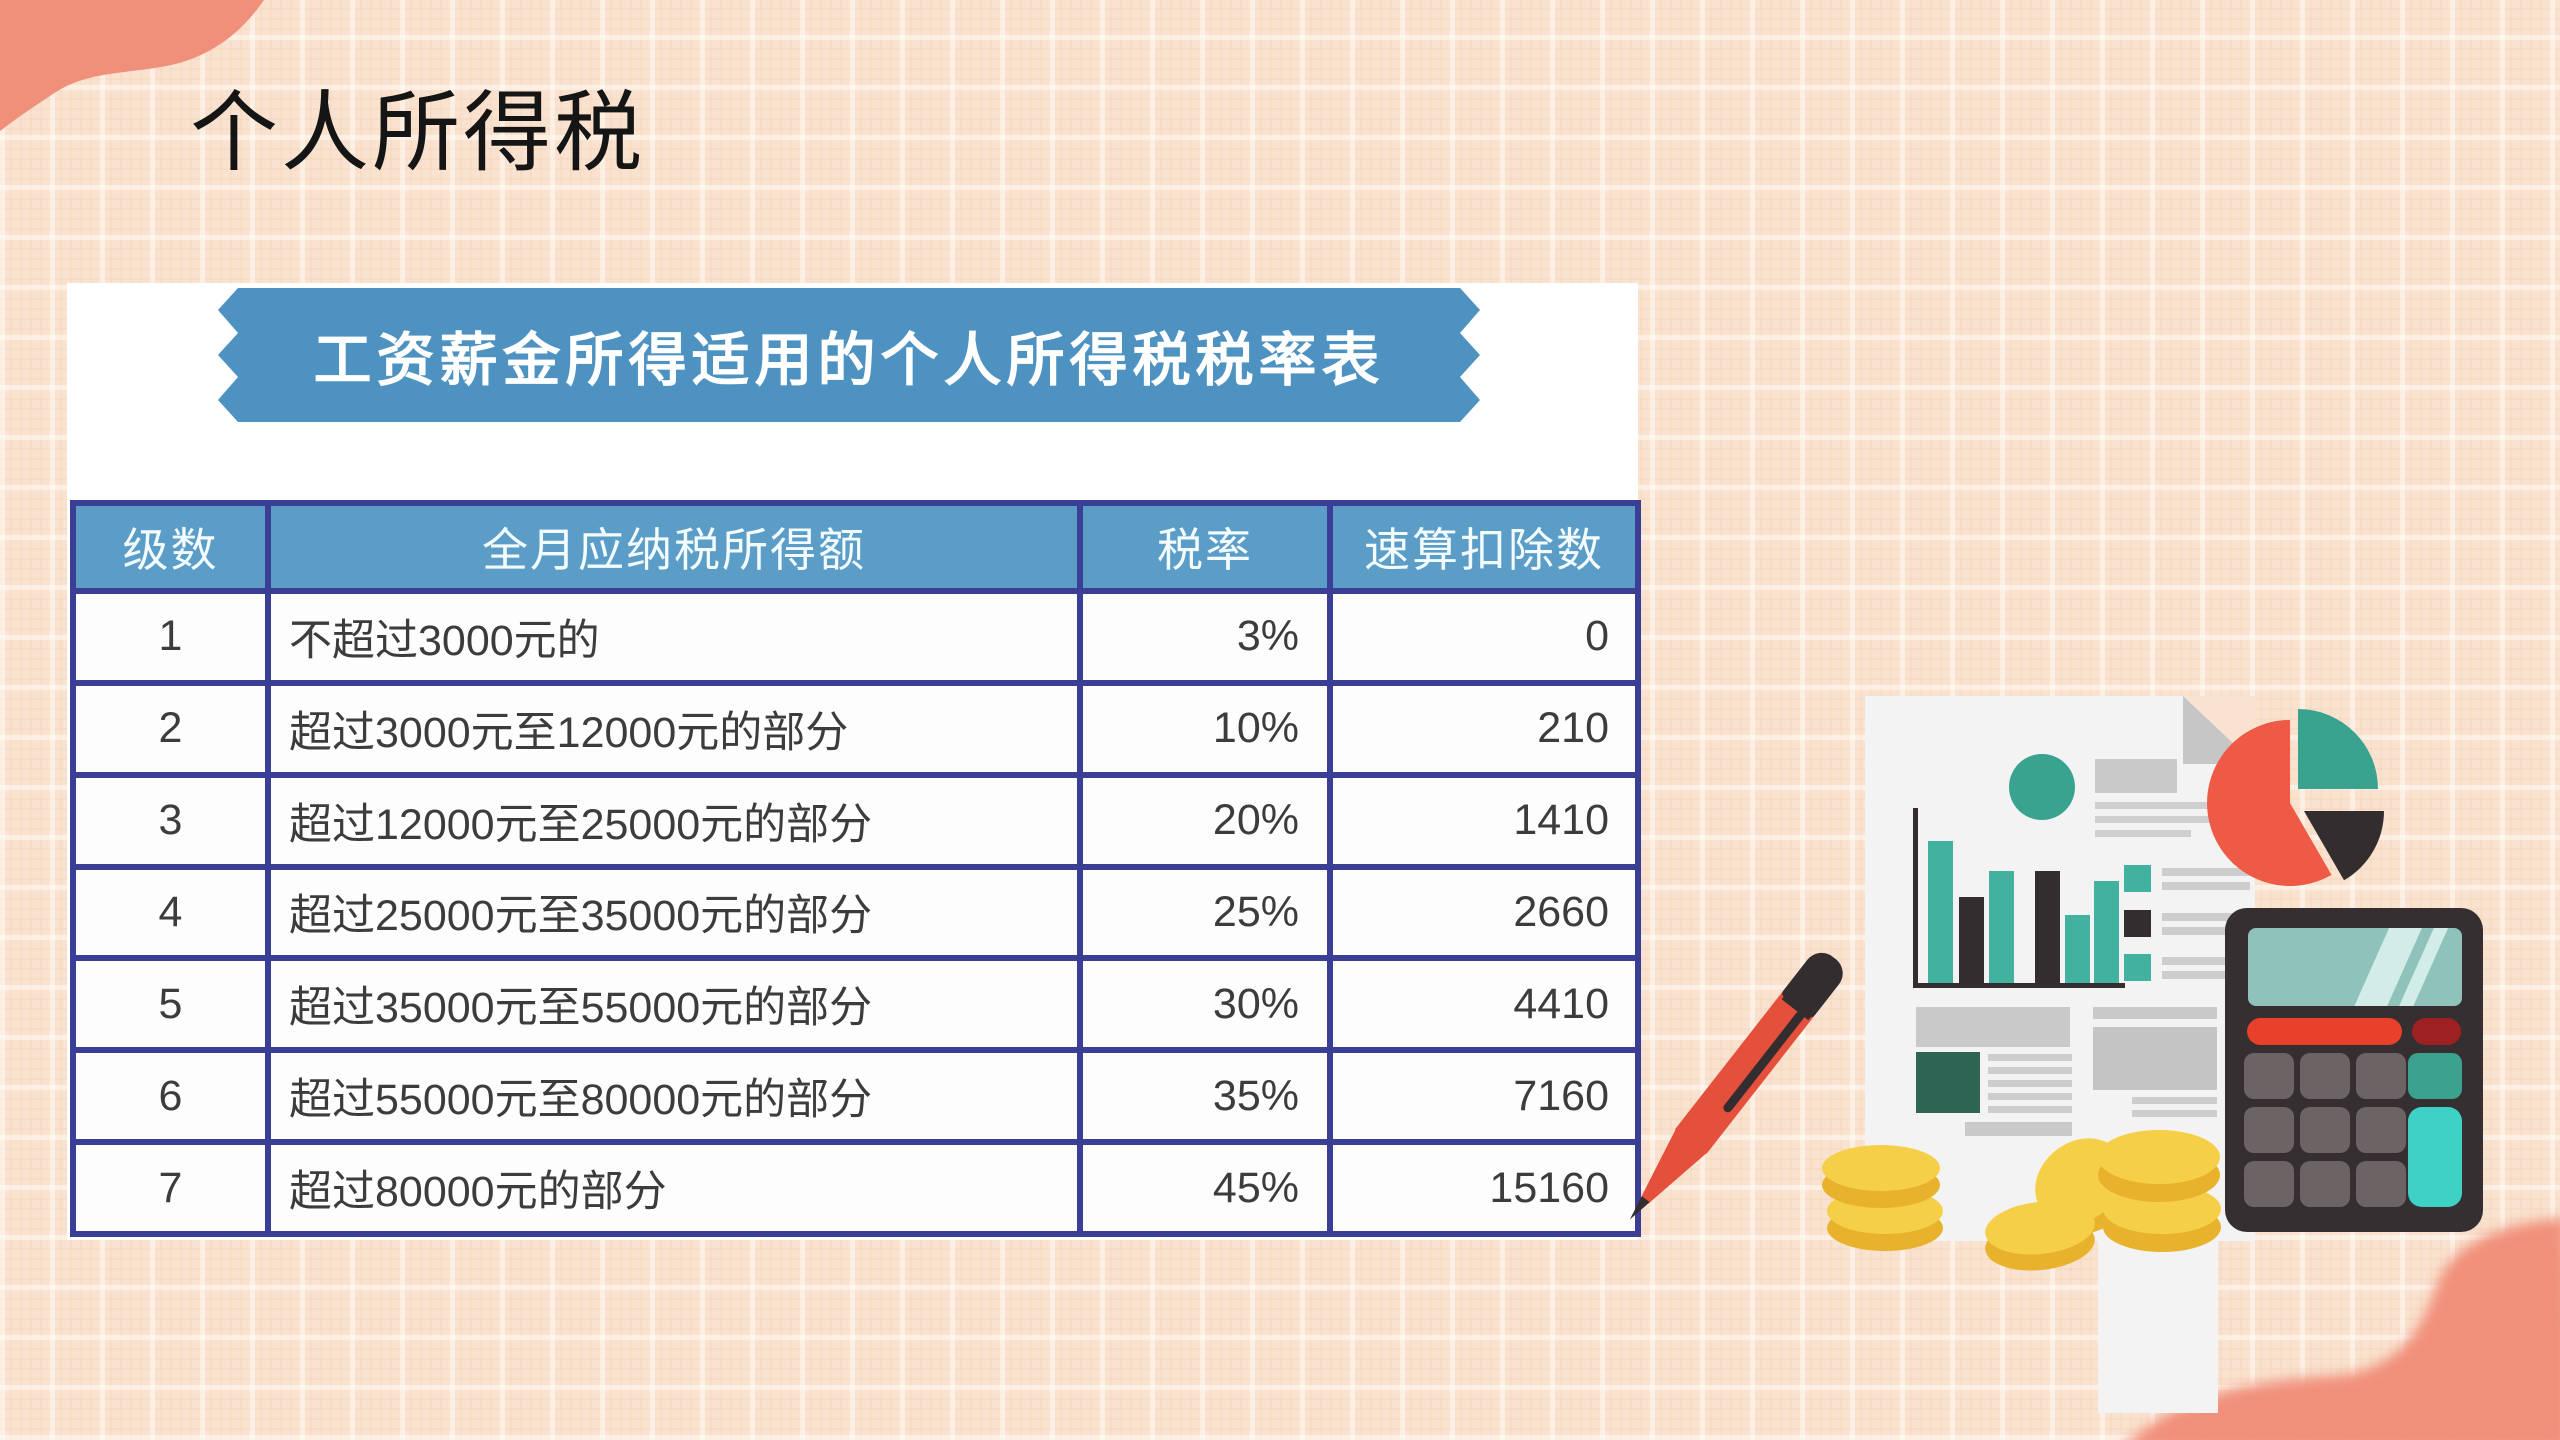  I want to click on table-cell: 0, so click(1484, 637).